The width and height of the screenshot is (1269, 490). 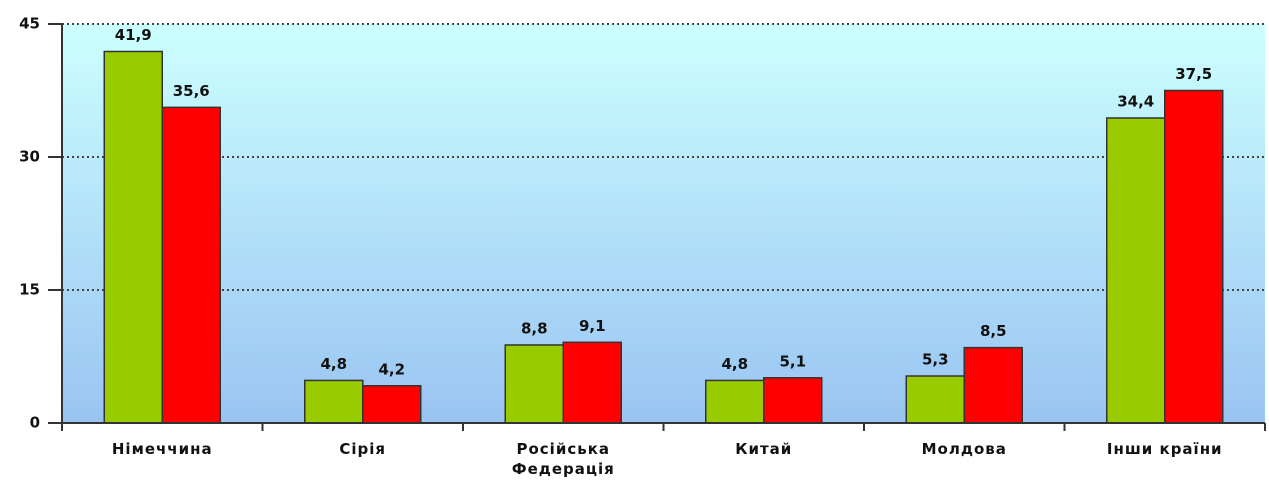 I want to click on x-tick-label: Німеччина, so click(x=162, y=449).